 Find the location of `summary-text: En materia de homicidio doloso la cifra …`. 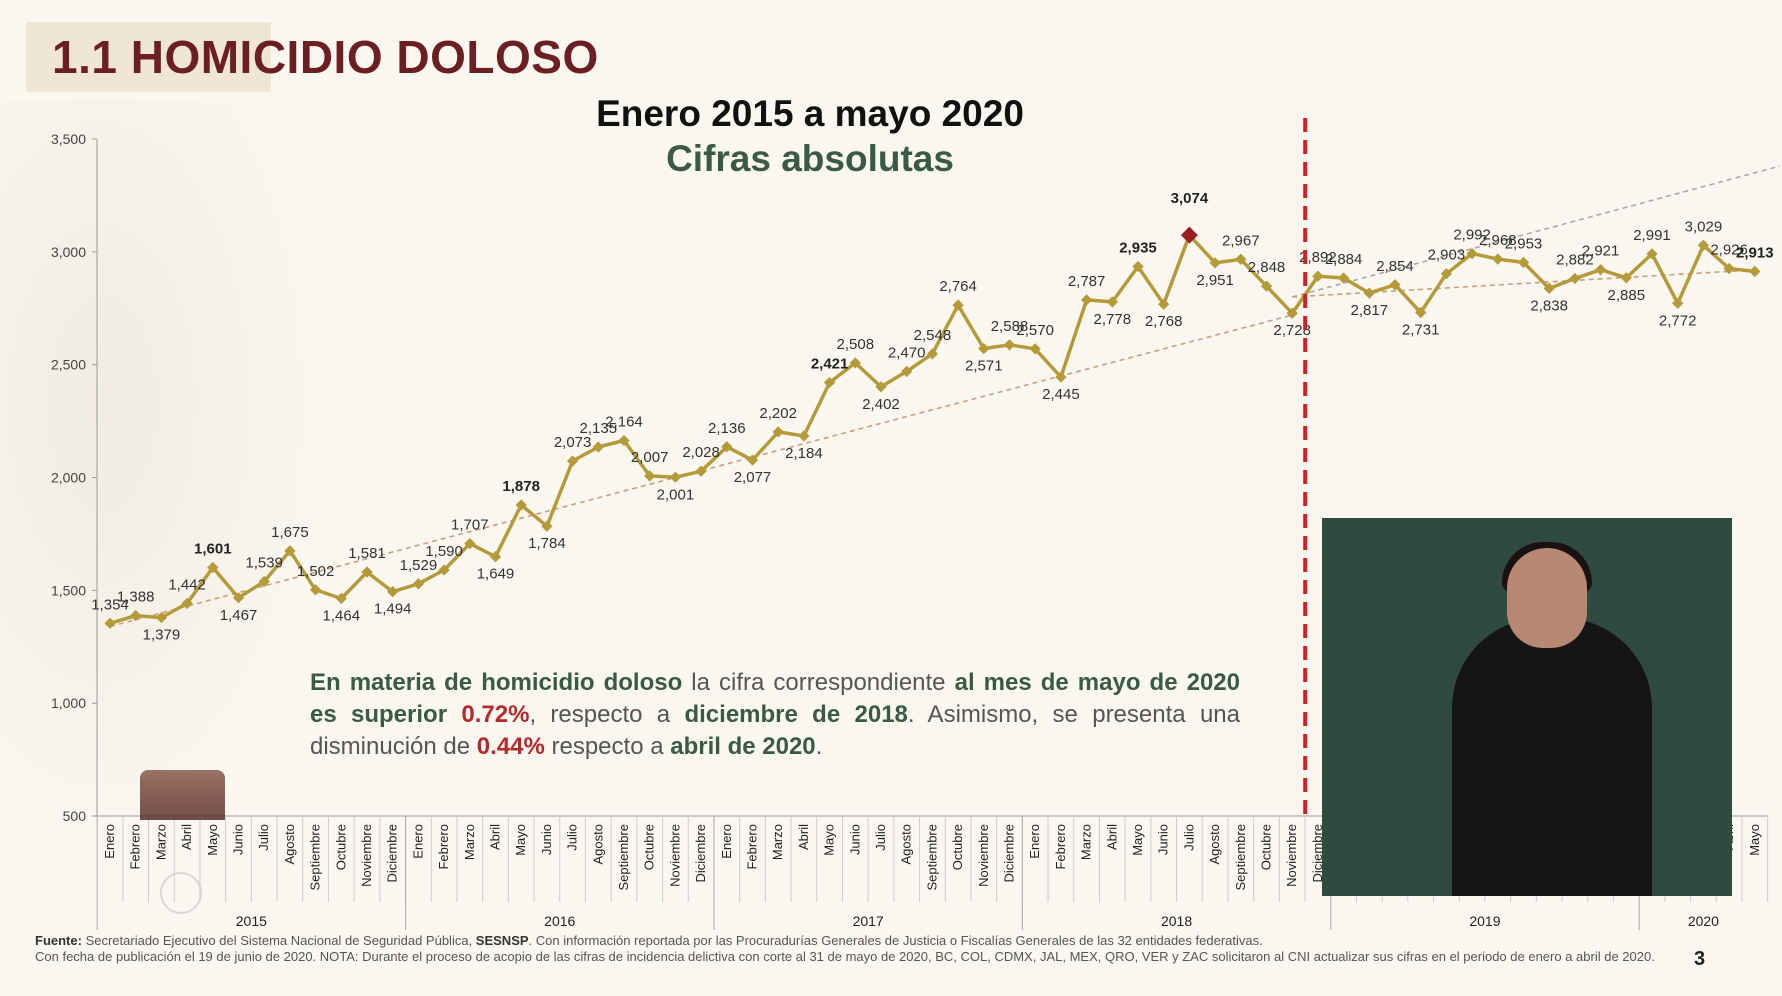

summary-text: En materia de homicidio doloso la cifra … is located at coordinates (775, 715).